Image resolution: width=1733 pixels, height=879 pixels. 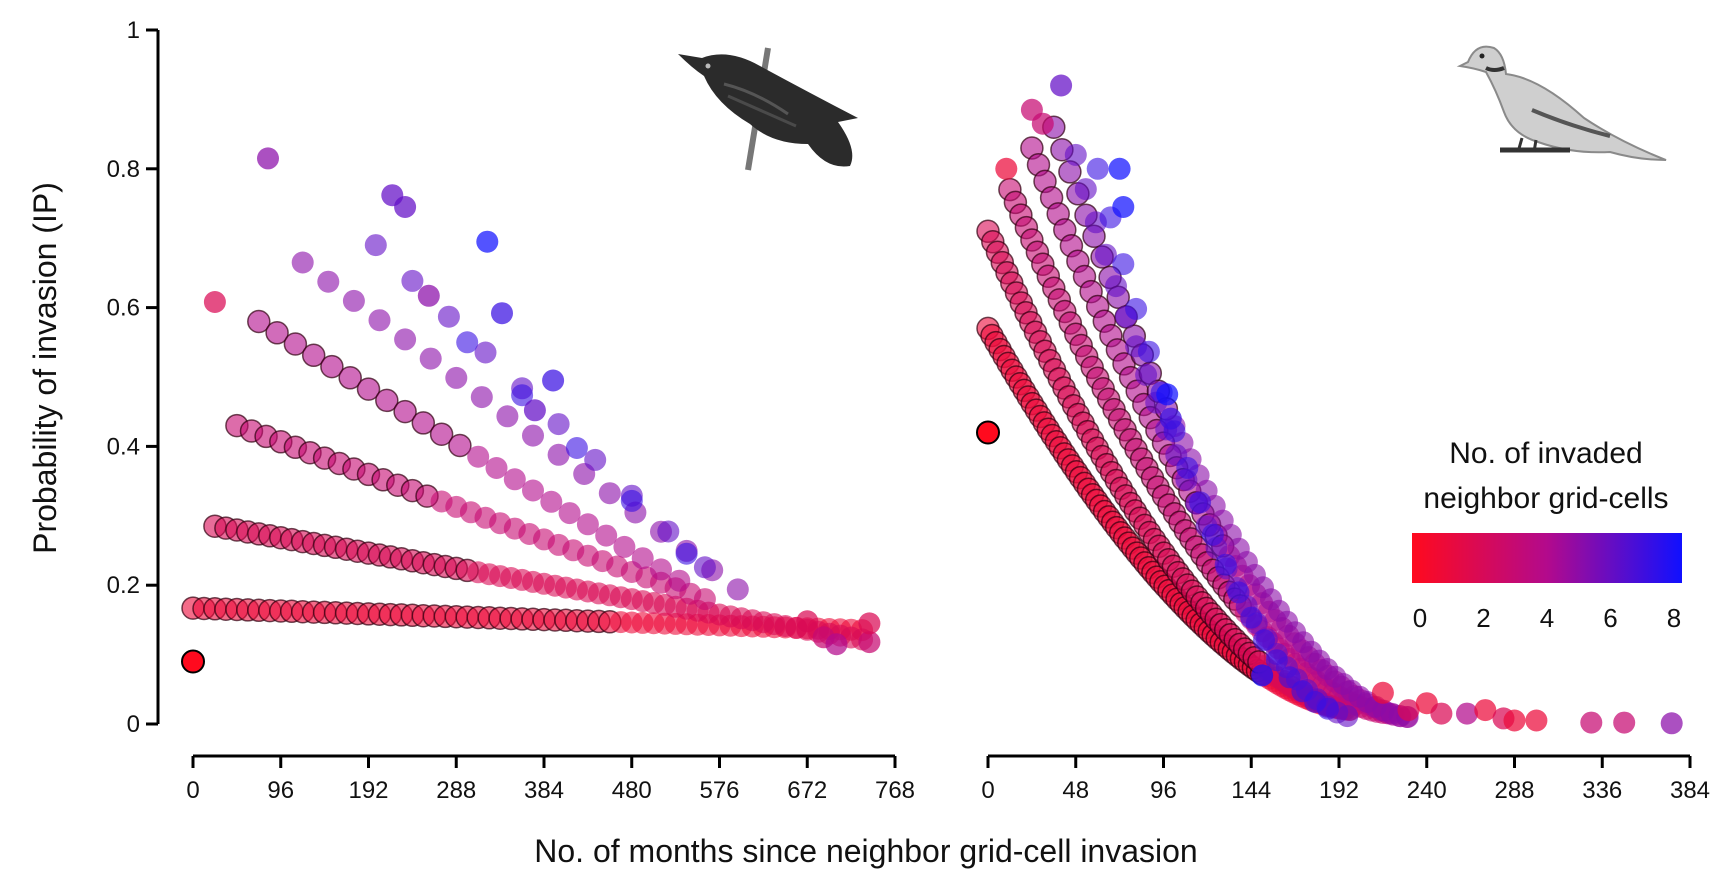 I want to click on outlined-scatter-point, so click(x=193, y=661).